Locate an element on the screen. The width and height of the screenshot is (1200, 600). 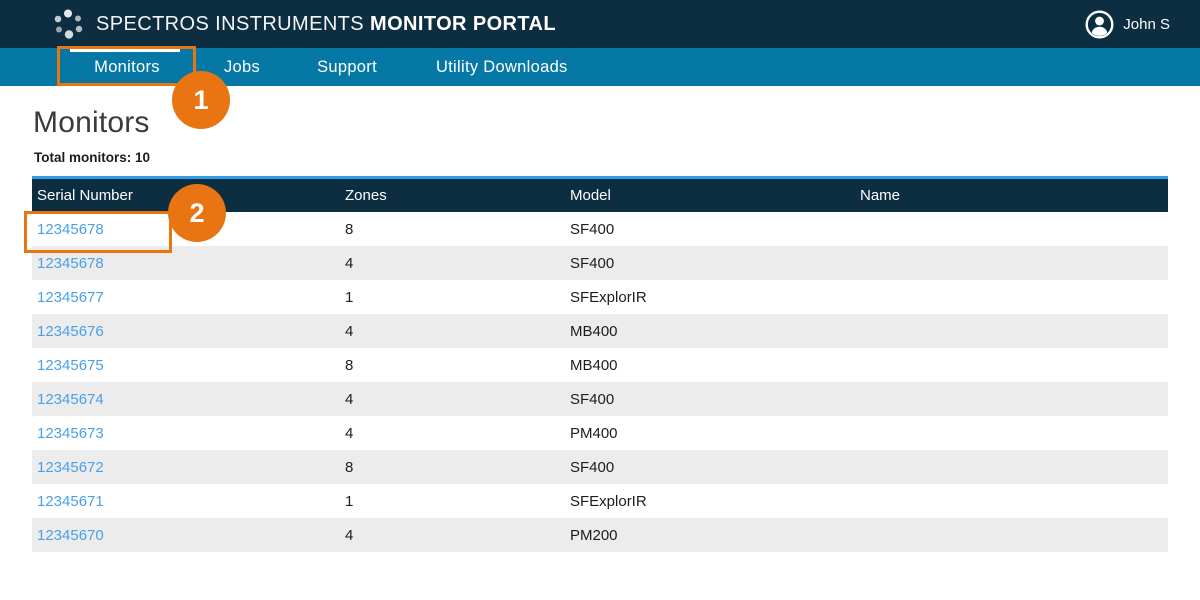
table-row: 12345678 8 SF400 is located at coordinates (600, 229).